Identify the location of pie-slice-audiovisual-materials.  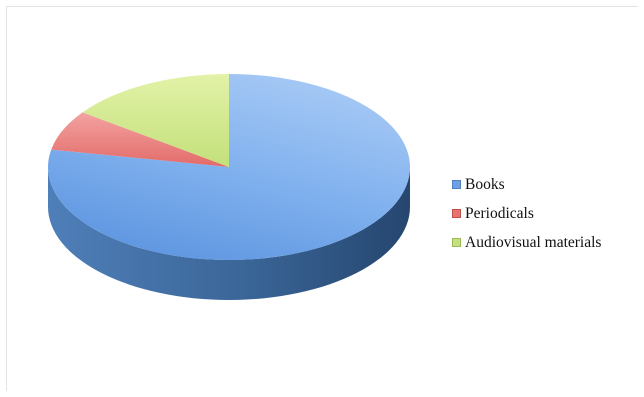
(155, 120).